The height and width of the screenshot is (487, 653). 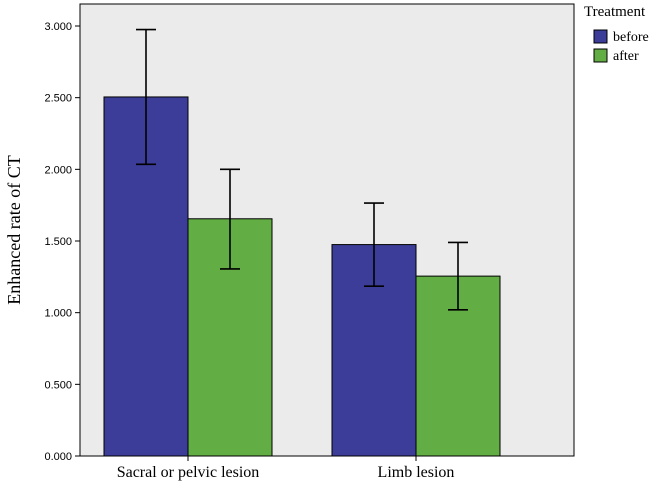 I want to click on legend: Treatment before after, so click(x=616, y=34).